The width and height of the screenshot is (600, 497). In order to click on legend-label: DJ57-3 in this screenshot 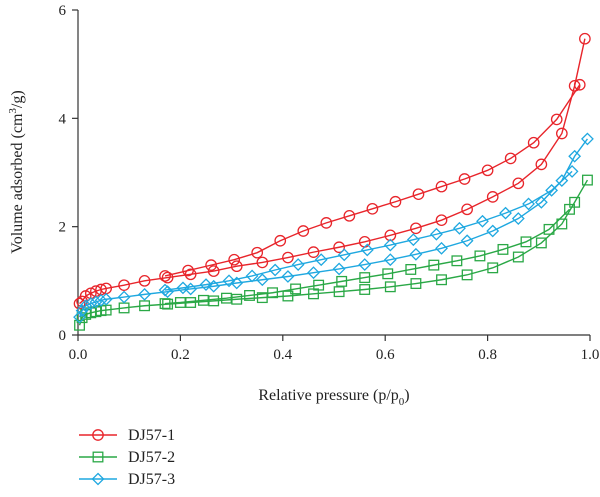, I will do `click(151, 479)`.